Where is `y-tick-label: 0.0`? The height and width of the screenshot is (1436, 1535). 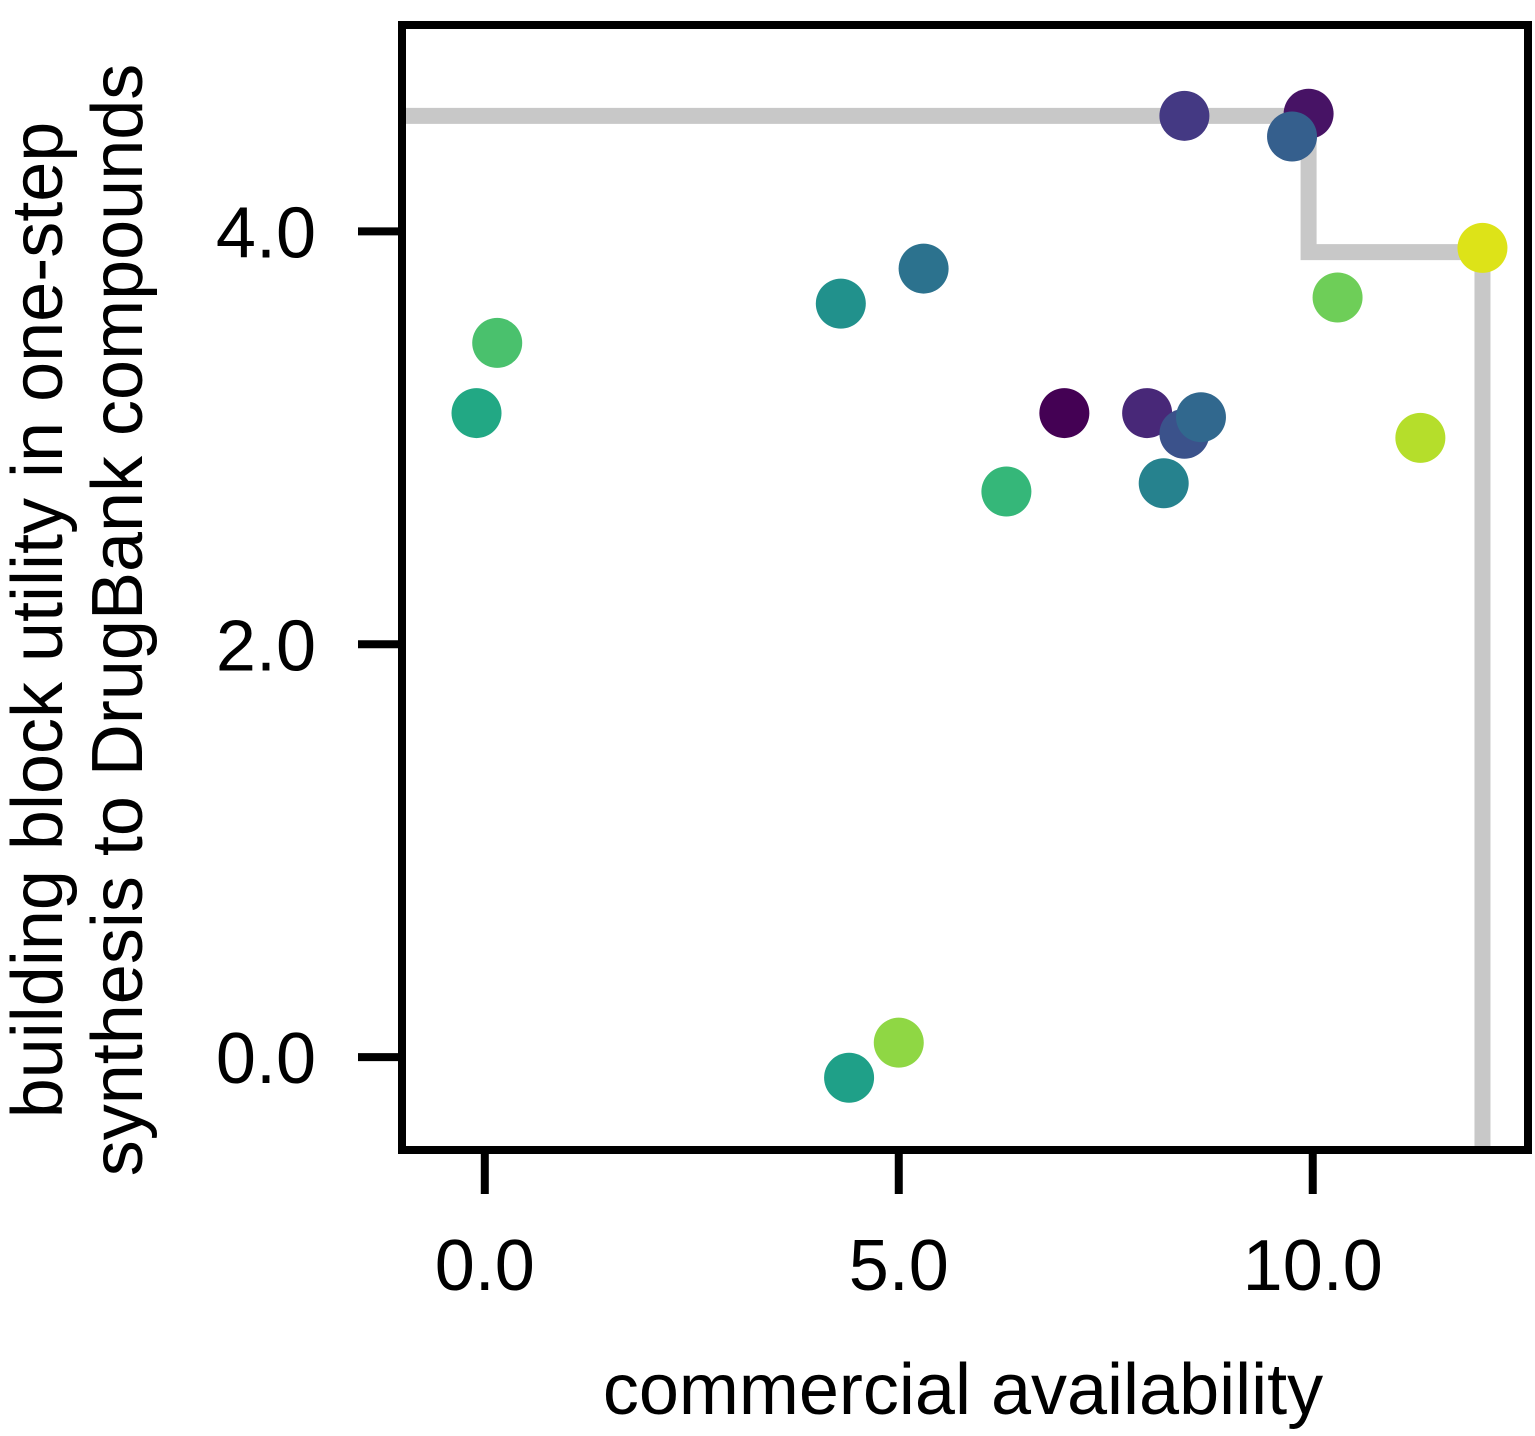 y-tick-label: 0.0 is located at coordinates (266, 1059).